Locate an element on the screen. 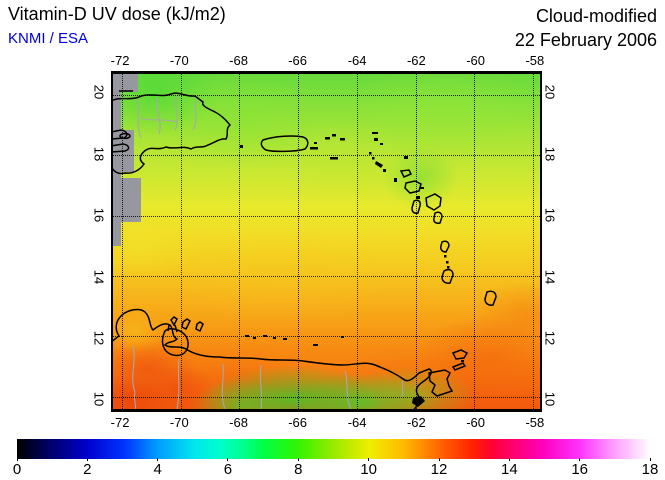  lon-tick-label: -58 is located at coordinates (535, 422).